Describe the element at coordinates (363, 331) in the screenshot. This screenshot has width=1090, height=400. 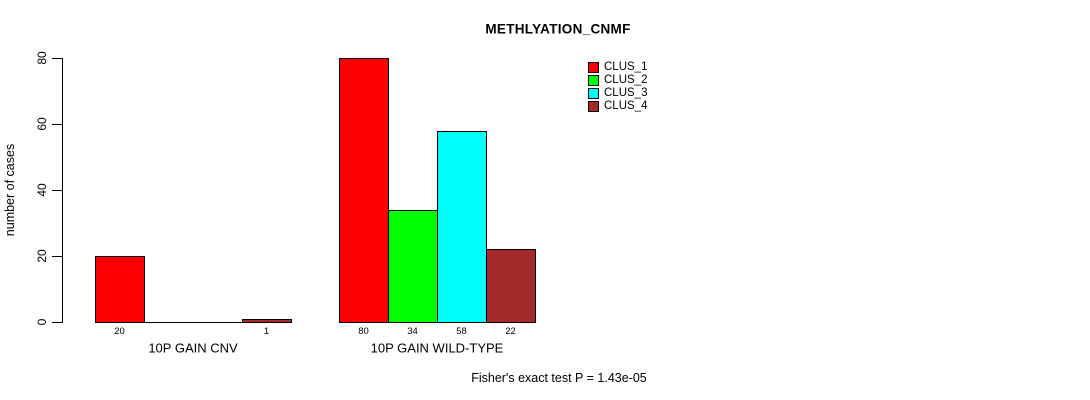
I see `bar-value-label: 80` at that location.